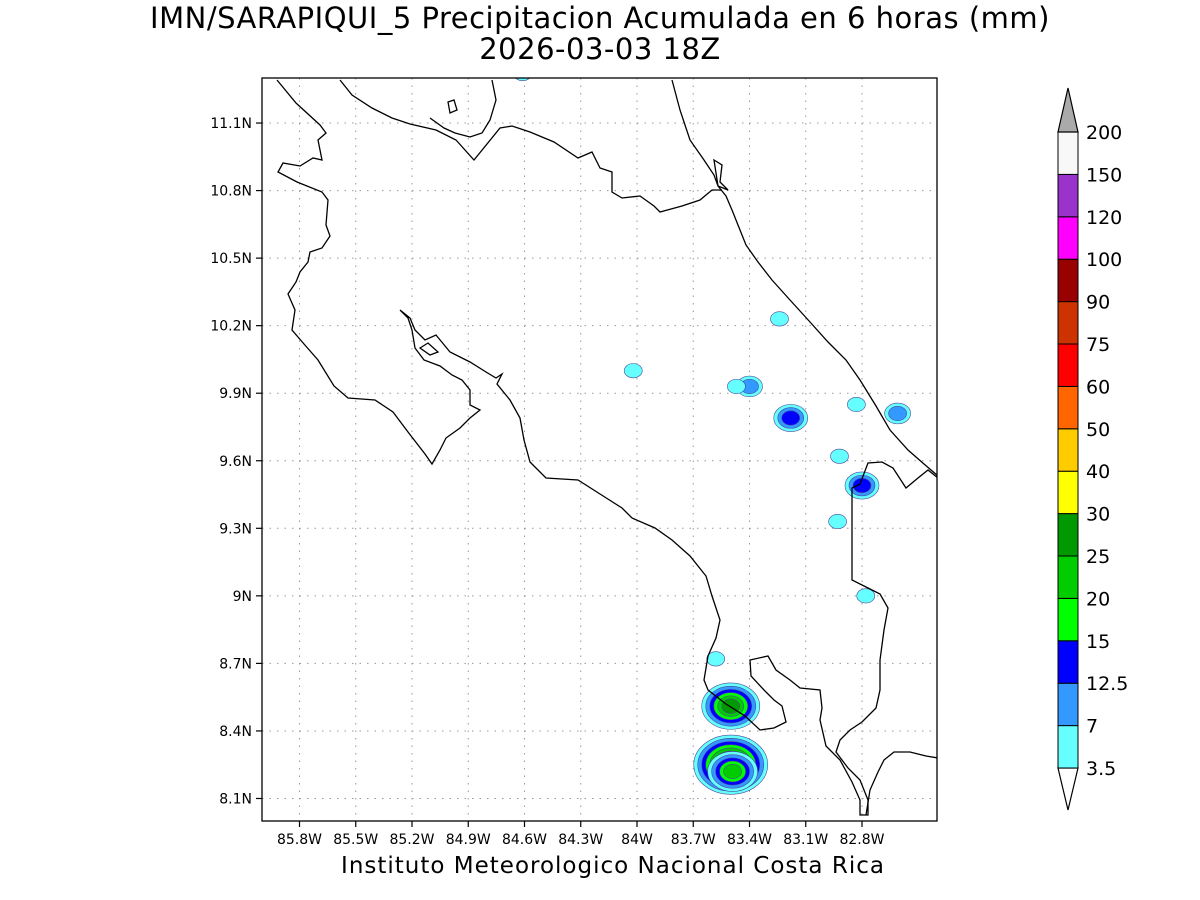 The height and width of the screenshot is (900, 1200). Describe the element at coordinates (1104, 175) in the screenshot. I see `legend-label: 150` at that location.